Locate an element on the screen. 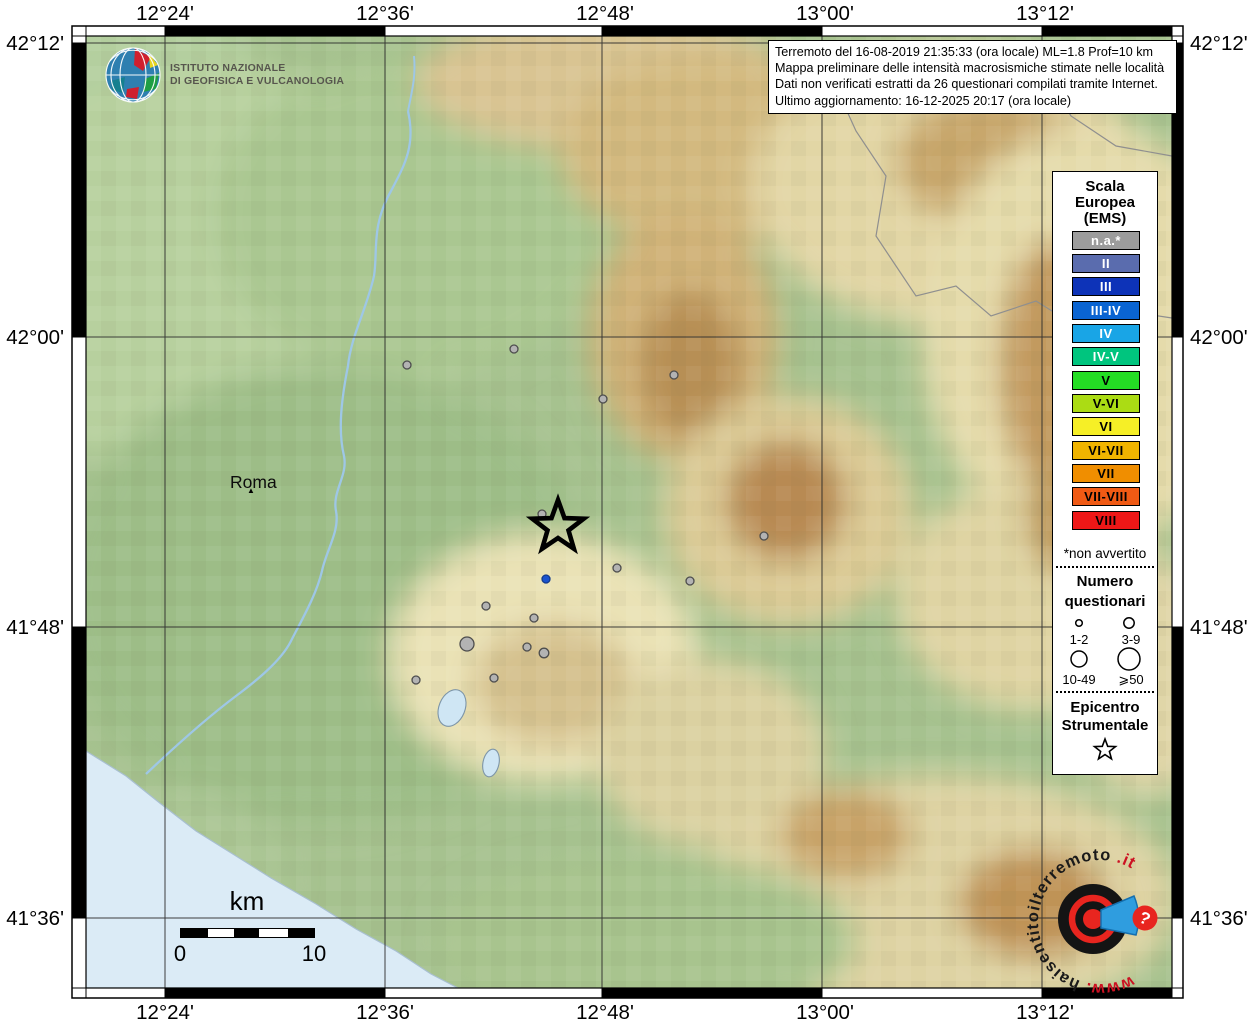  axis-label-left-4136: 41°36' is located at coordinates (35, 918).